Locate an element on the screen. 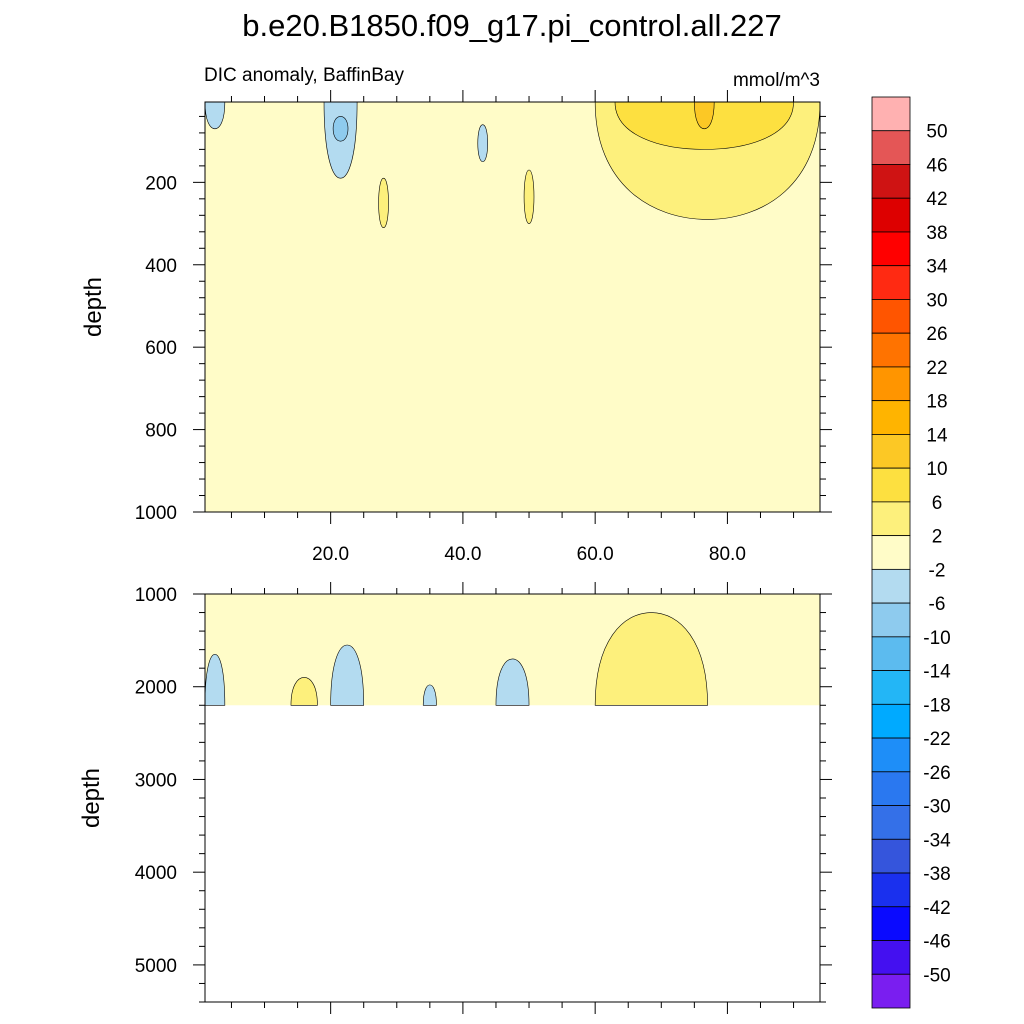 The image size is (1024, 1024). y-tick-label: 3000 is located at coordinates (156, 780).